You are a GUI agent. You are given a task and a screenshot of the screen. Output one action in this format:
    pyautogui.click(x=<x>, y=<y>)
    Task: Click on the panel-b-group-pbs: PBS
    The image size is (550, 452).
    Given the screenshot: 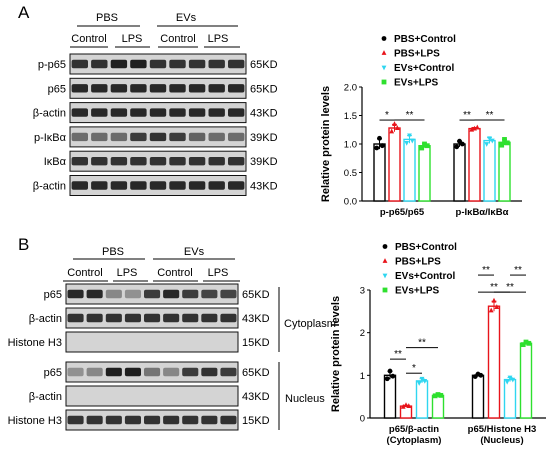 What is the action you would take?
    pyautogui.click(x=113, y=252)
    